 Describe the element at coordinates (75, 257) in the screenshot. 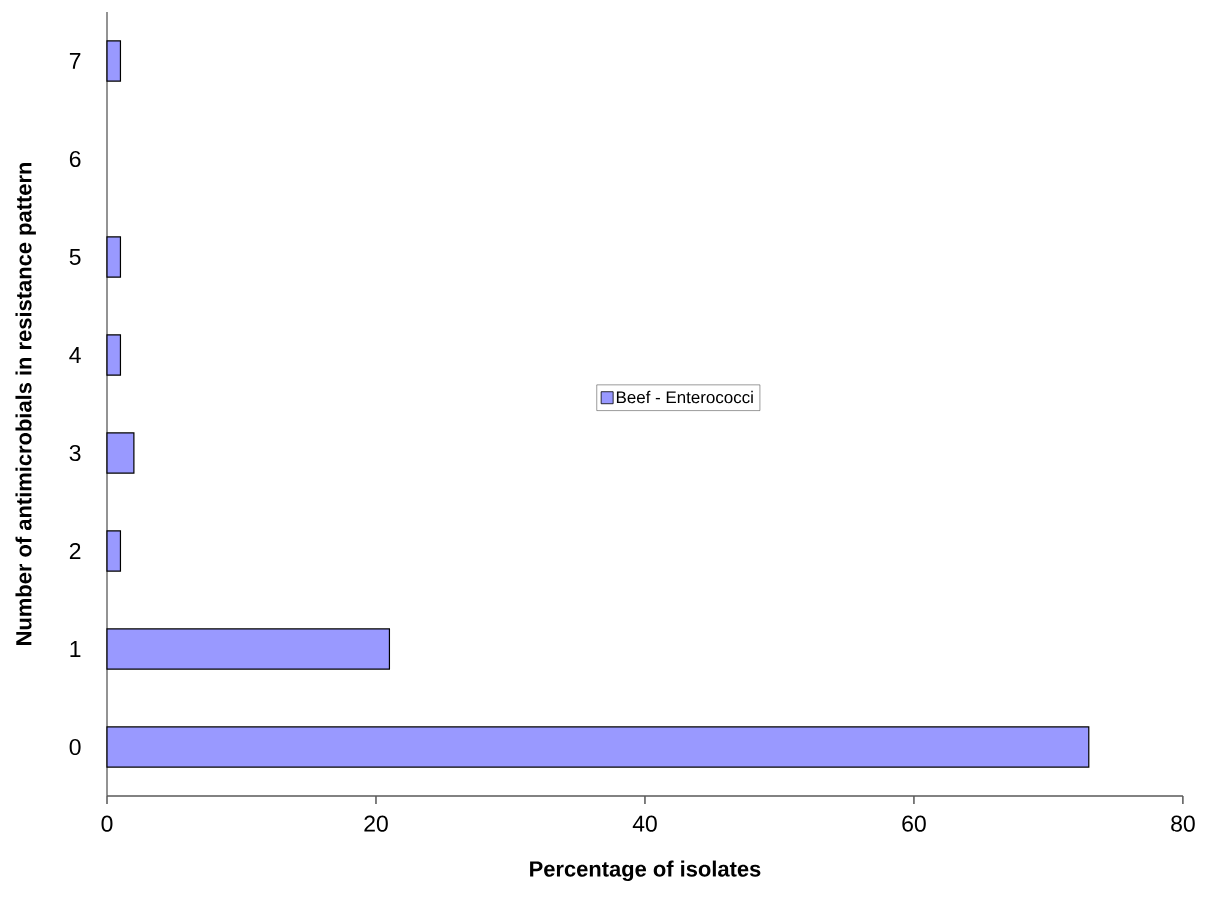

I see `y-tick-label: 5` at that location.